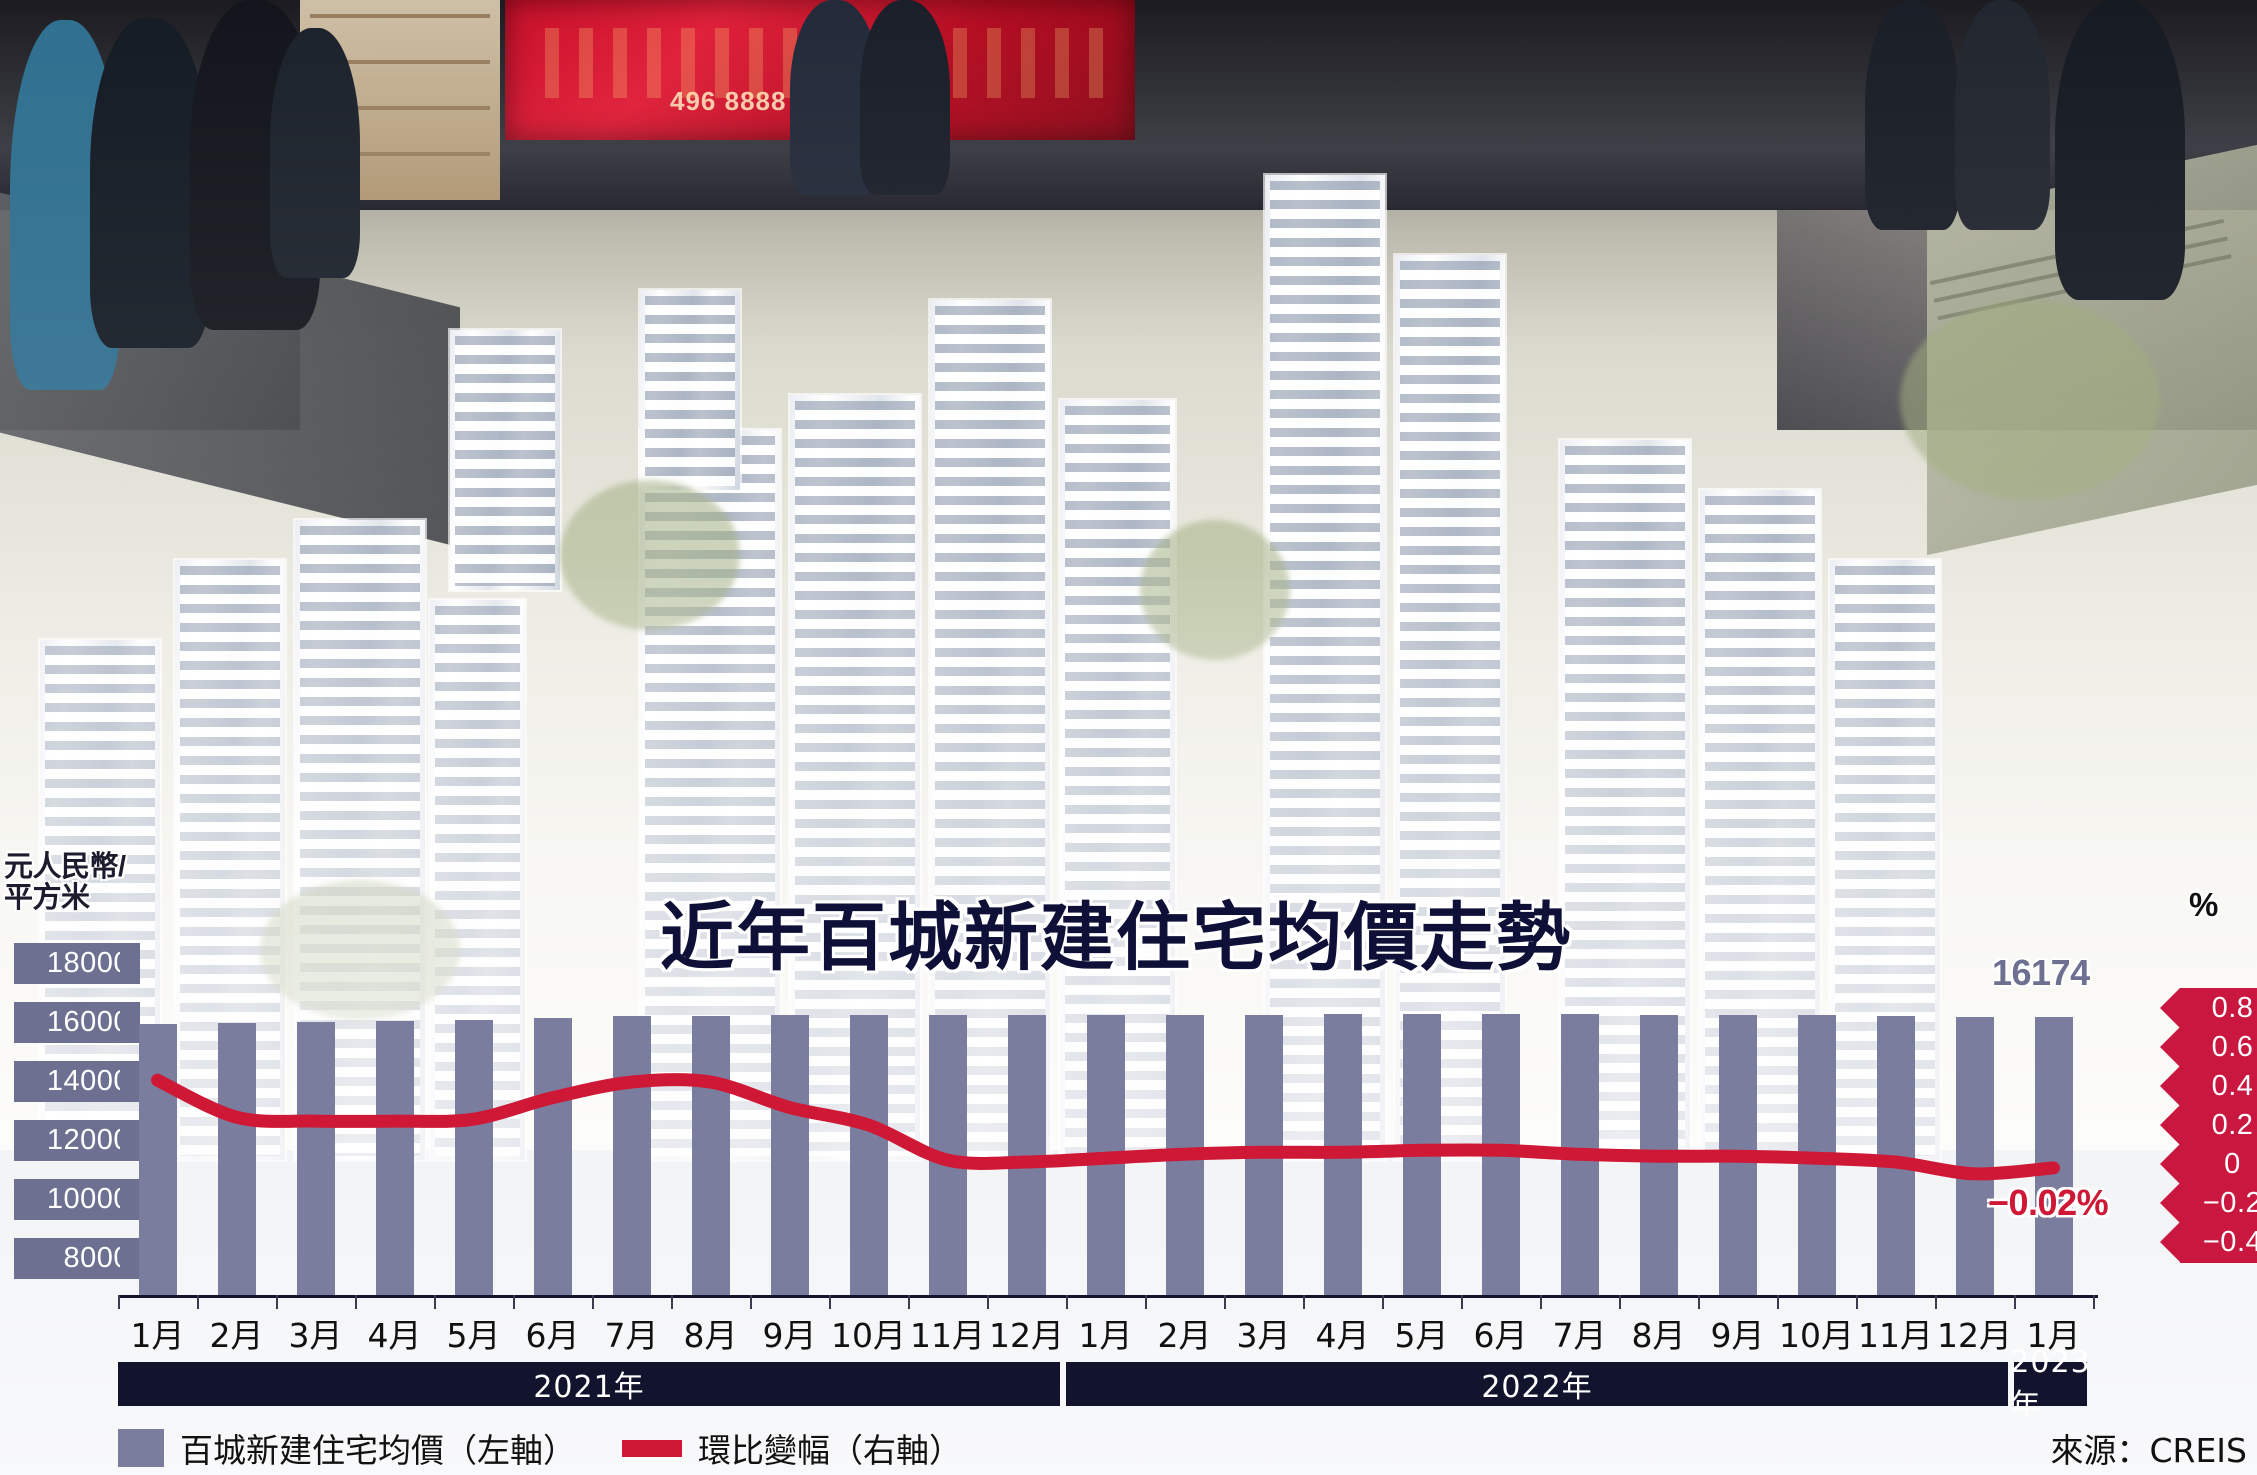 The height and width of the screenshot is (1475, 2257). What do you see at coordinates (378, 1450) in the screenshot?
I see `legend-label-bar: 百城新建住宅均價（左軸）` at bounding box center [378, 1450].